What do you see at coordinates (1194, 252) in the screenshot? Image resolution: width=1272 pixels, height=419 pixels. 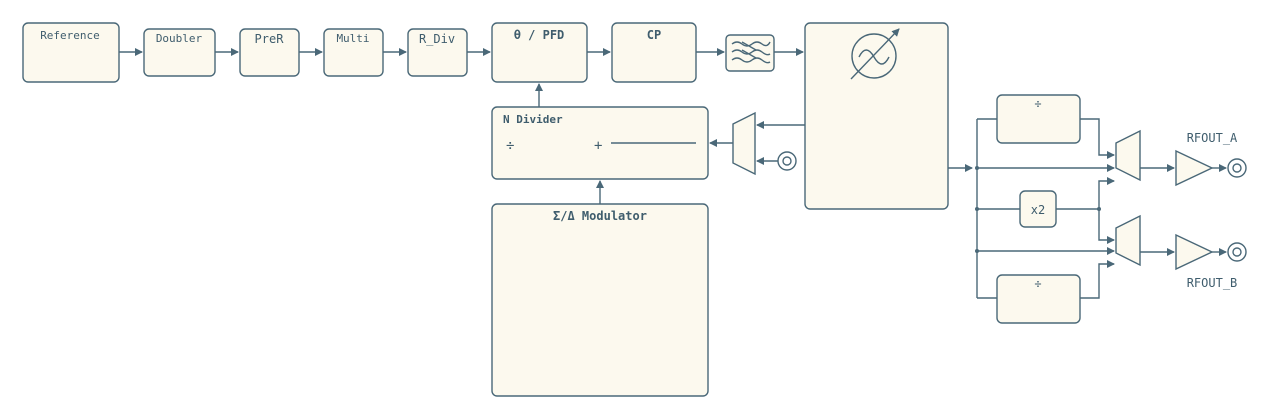 I see `amplifier-b-icon` at bounding box center [1194, 252].